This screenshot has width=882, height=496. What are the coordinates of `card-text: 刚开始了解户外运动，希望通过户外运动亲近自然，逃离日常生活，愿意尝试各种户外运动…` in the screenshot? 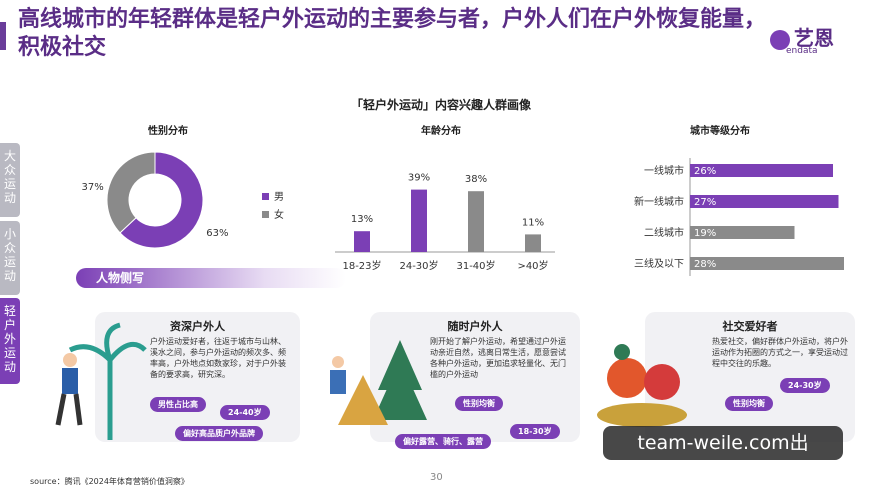 It's located at (498, 358).